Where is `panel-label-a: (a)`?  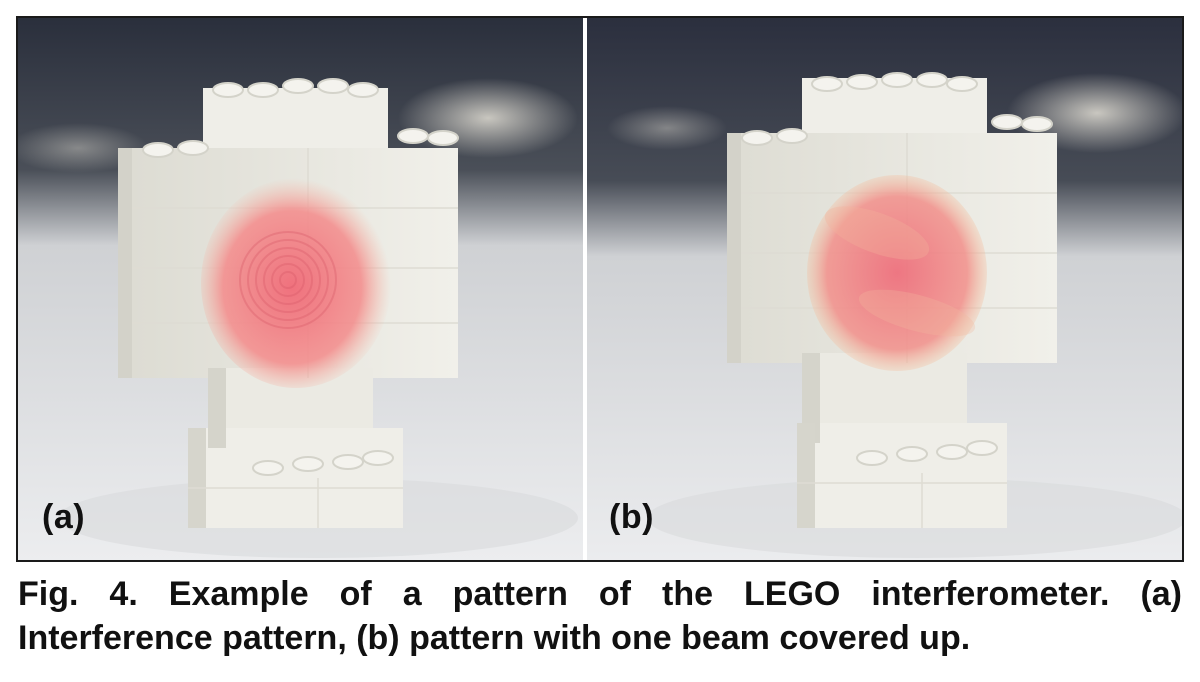 panel-label-a: (a) is located at coordinates (64, 517).